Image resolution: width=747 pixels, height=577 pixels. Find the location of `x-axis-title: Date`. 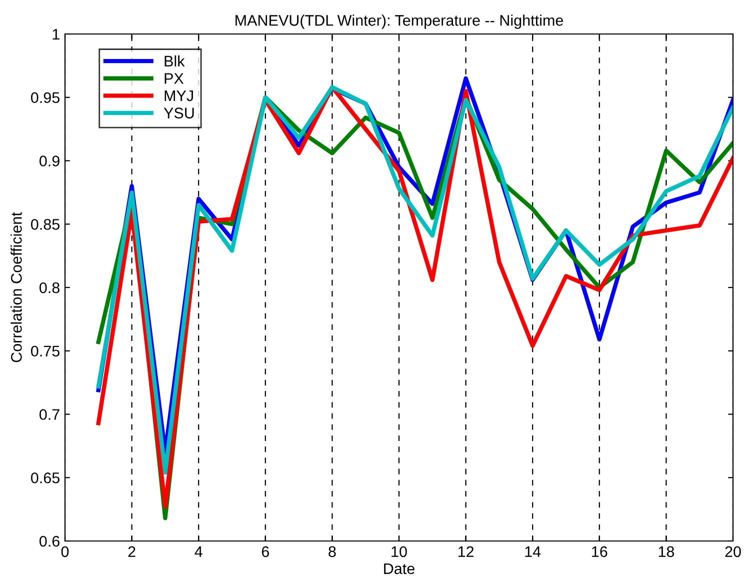

x-axis-title: Date is located at coordinates (399, 568).